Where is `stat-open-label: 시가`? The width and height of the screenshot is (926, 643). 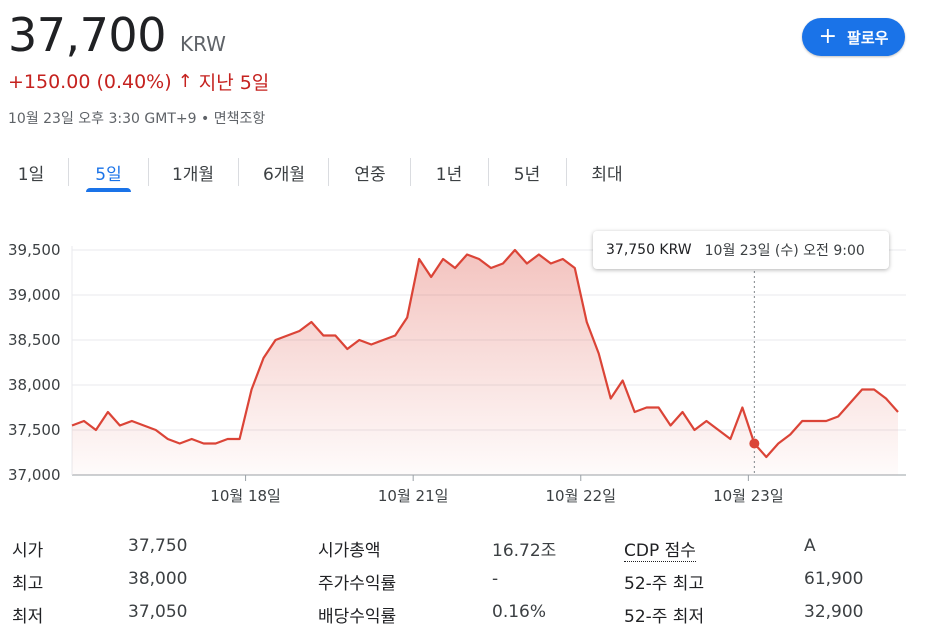
stat-open-label: 시가 is located at coordinates (28, 551).